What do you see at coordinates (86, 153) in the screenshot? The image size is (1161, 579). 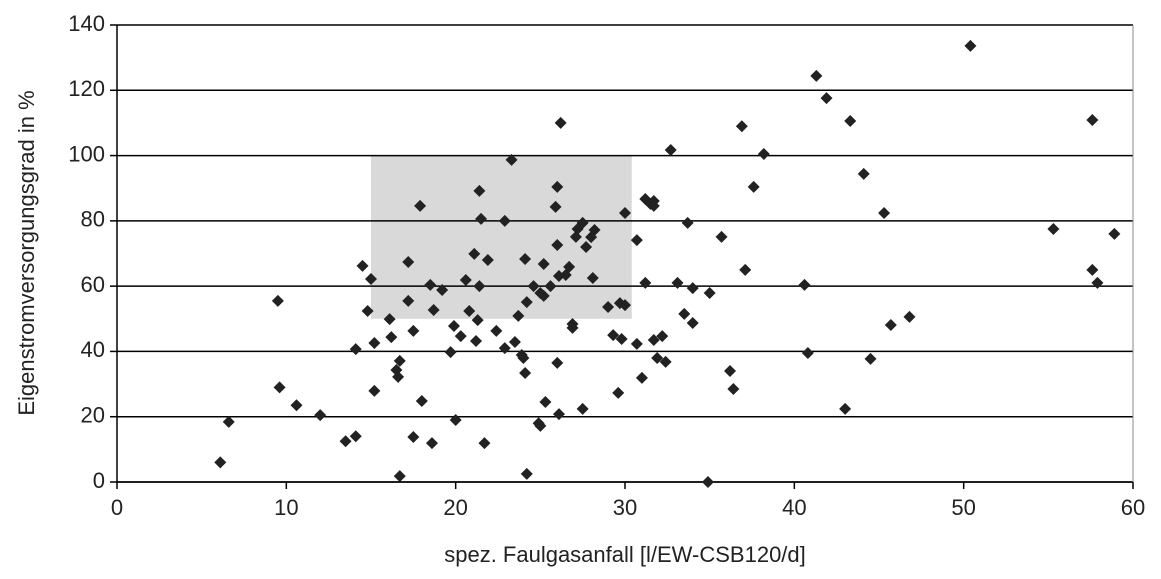 I see `y-tick-label: 100` at bounding box center [86, 153].